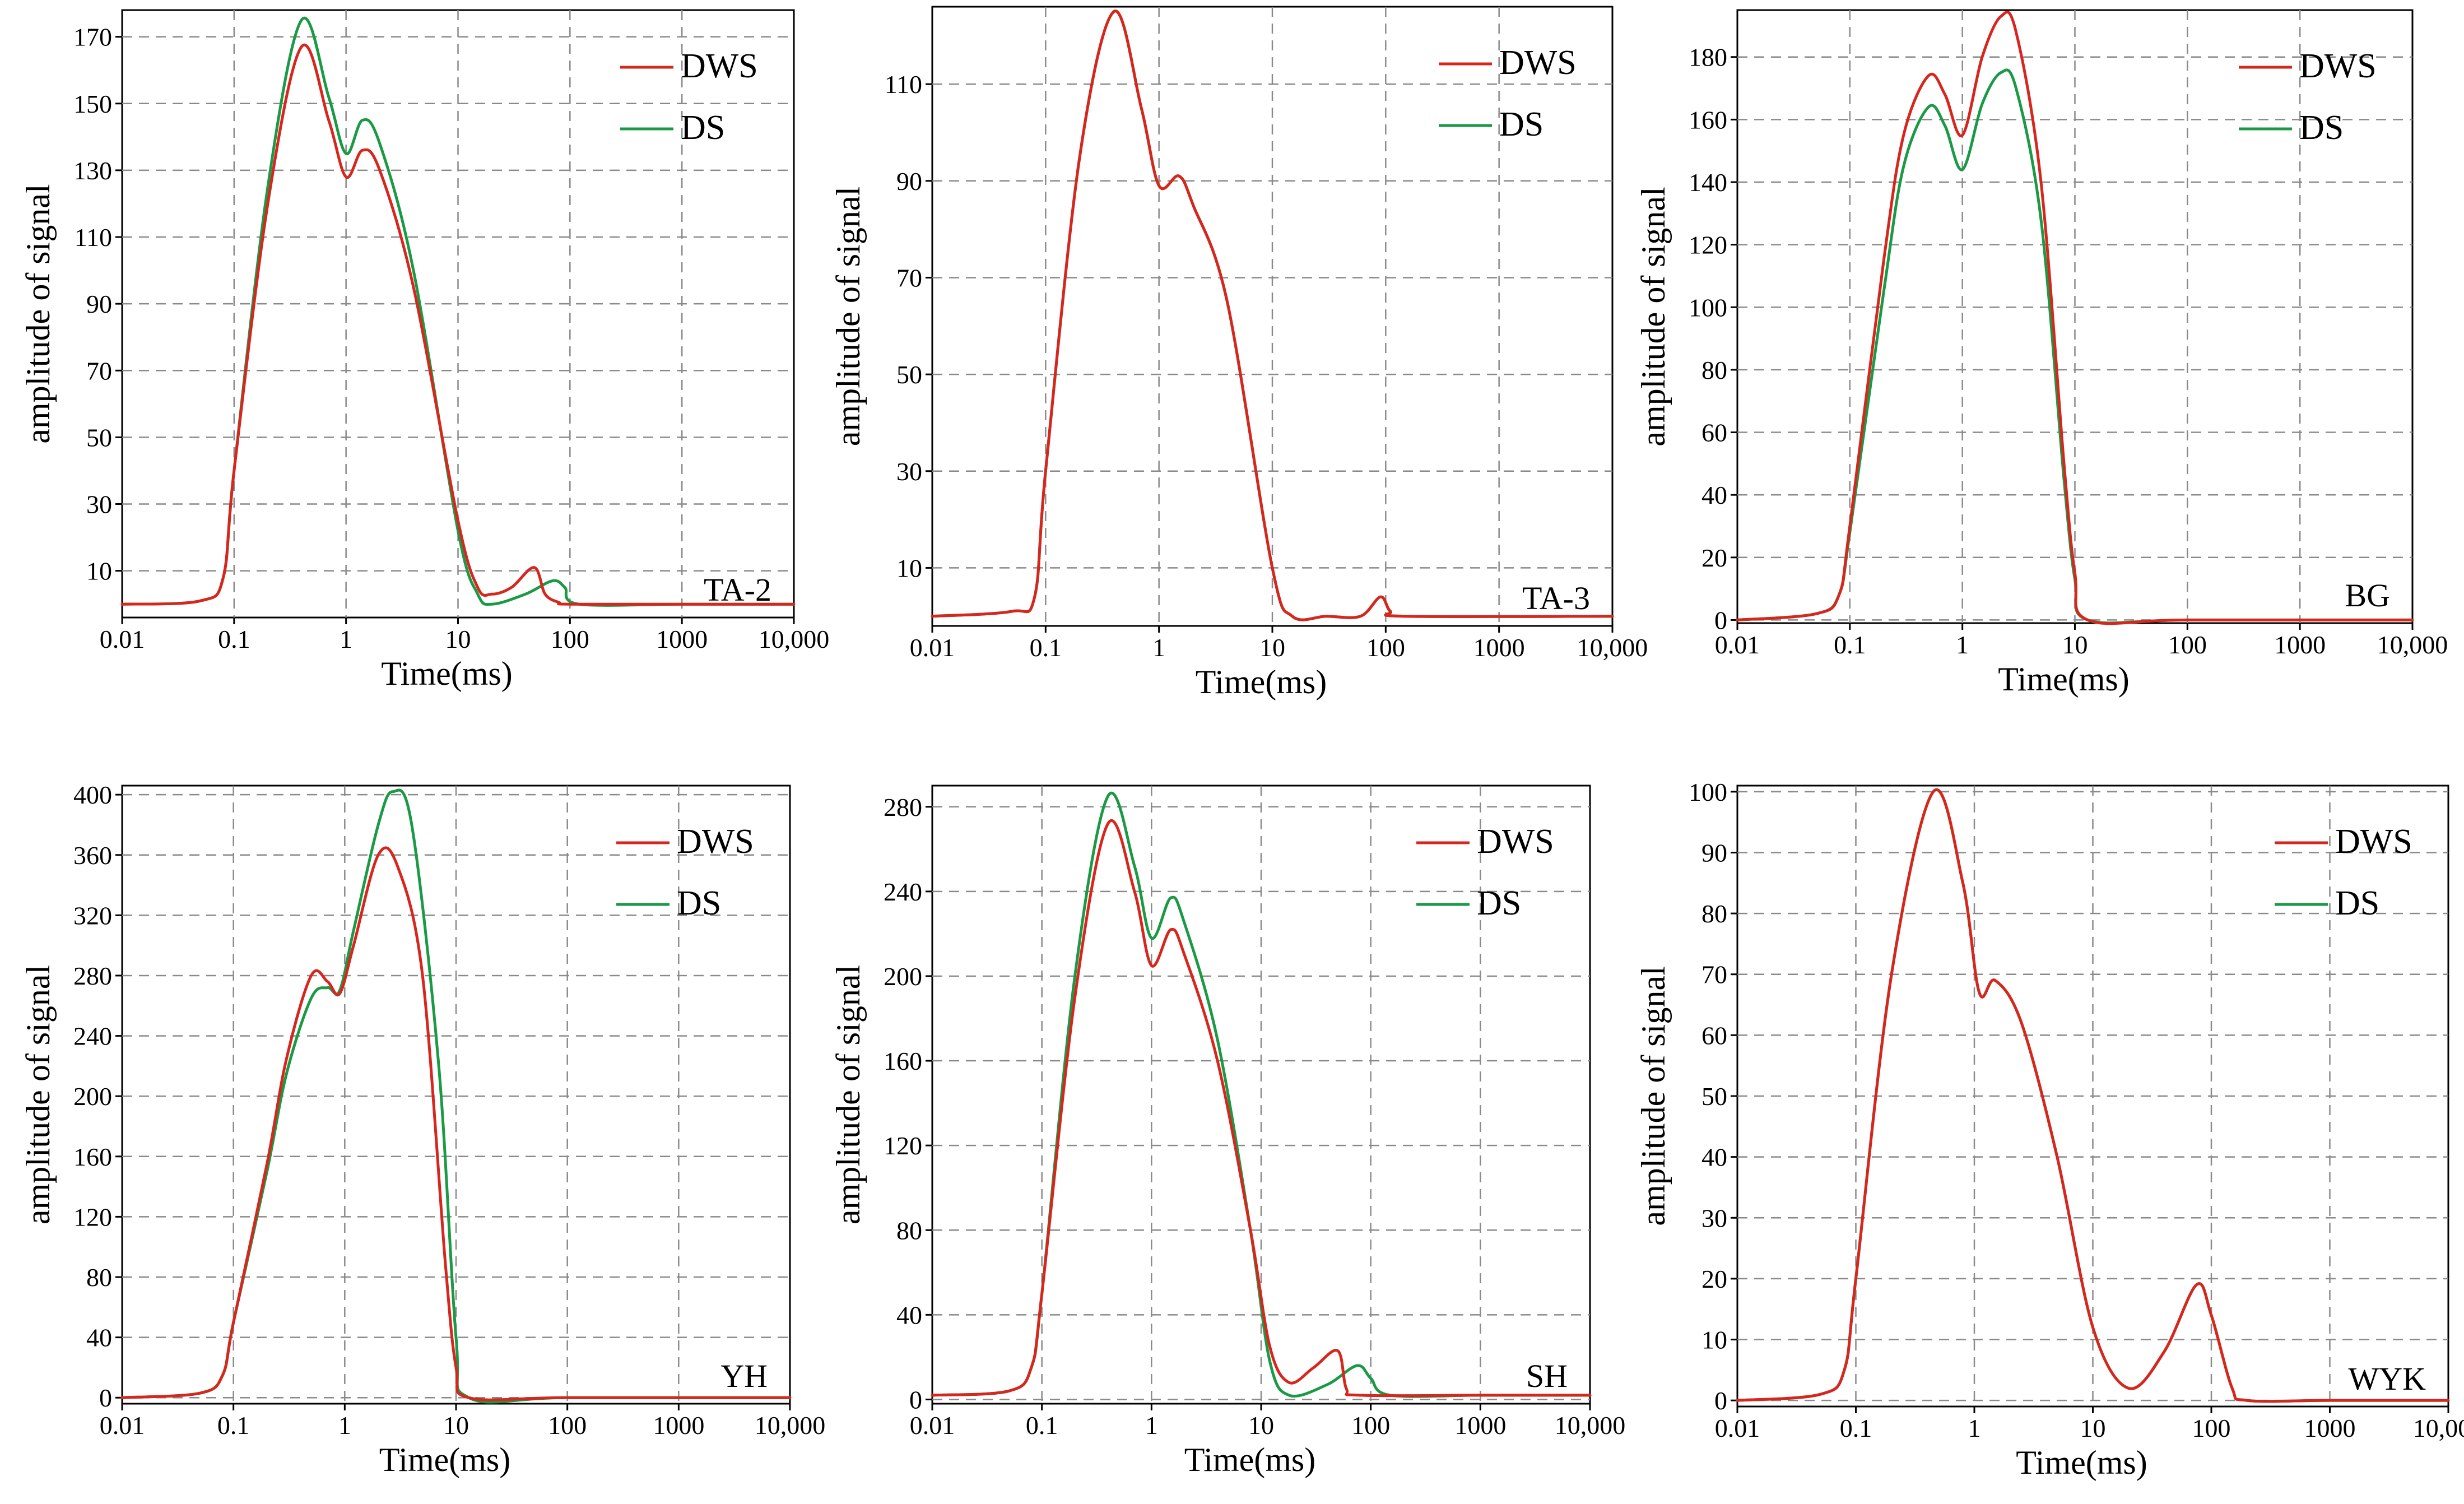 The width and height of the screenshot is (2464, 1504). What do you see at coordinates (1547, 1376) in the screenshot?
I see `panel-label: SH` at bounding box center [1547, 1376].